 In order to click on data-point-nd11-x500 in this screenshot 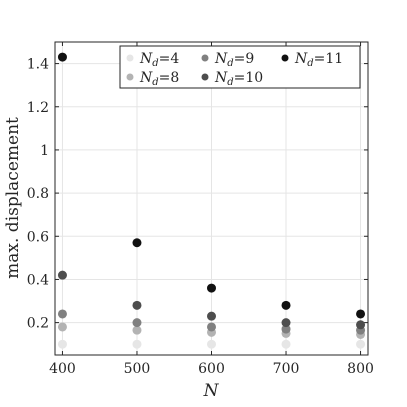, I will do `click(137, 243)`.